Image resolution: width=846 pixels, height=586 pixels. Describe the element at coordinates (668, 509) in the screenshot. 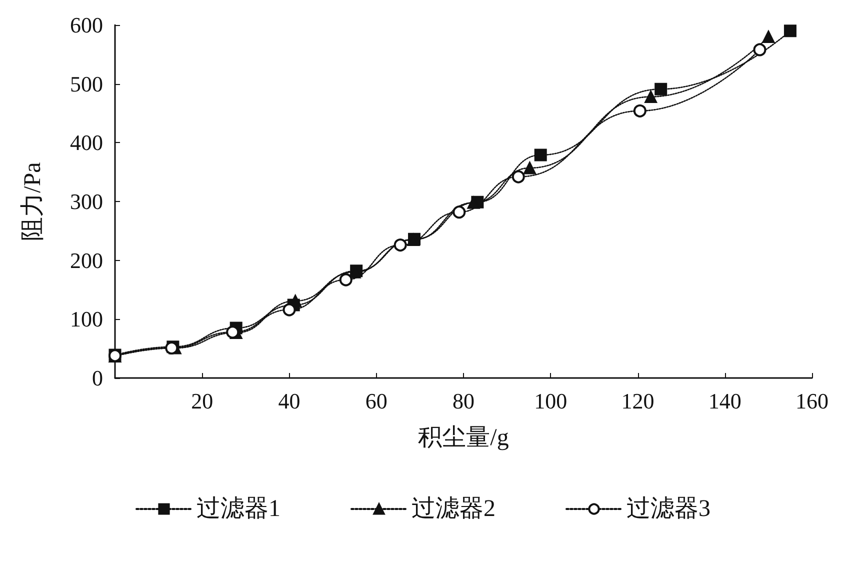

I see `legend-label: 过滤器3` at that location.